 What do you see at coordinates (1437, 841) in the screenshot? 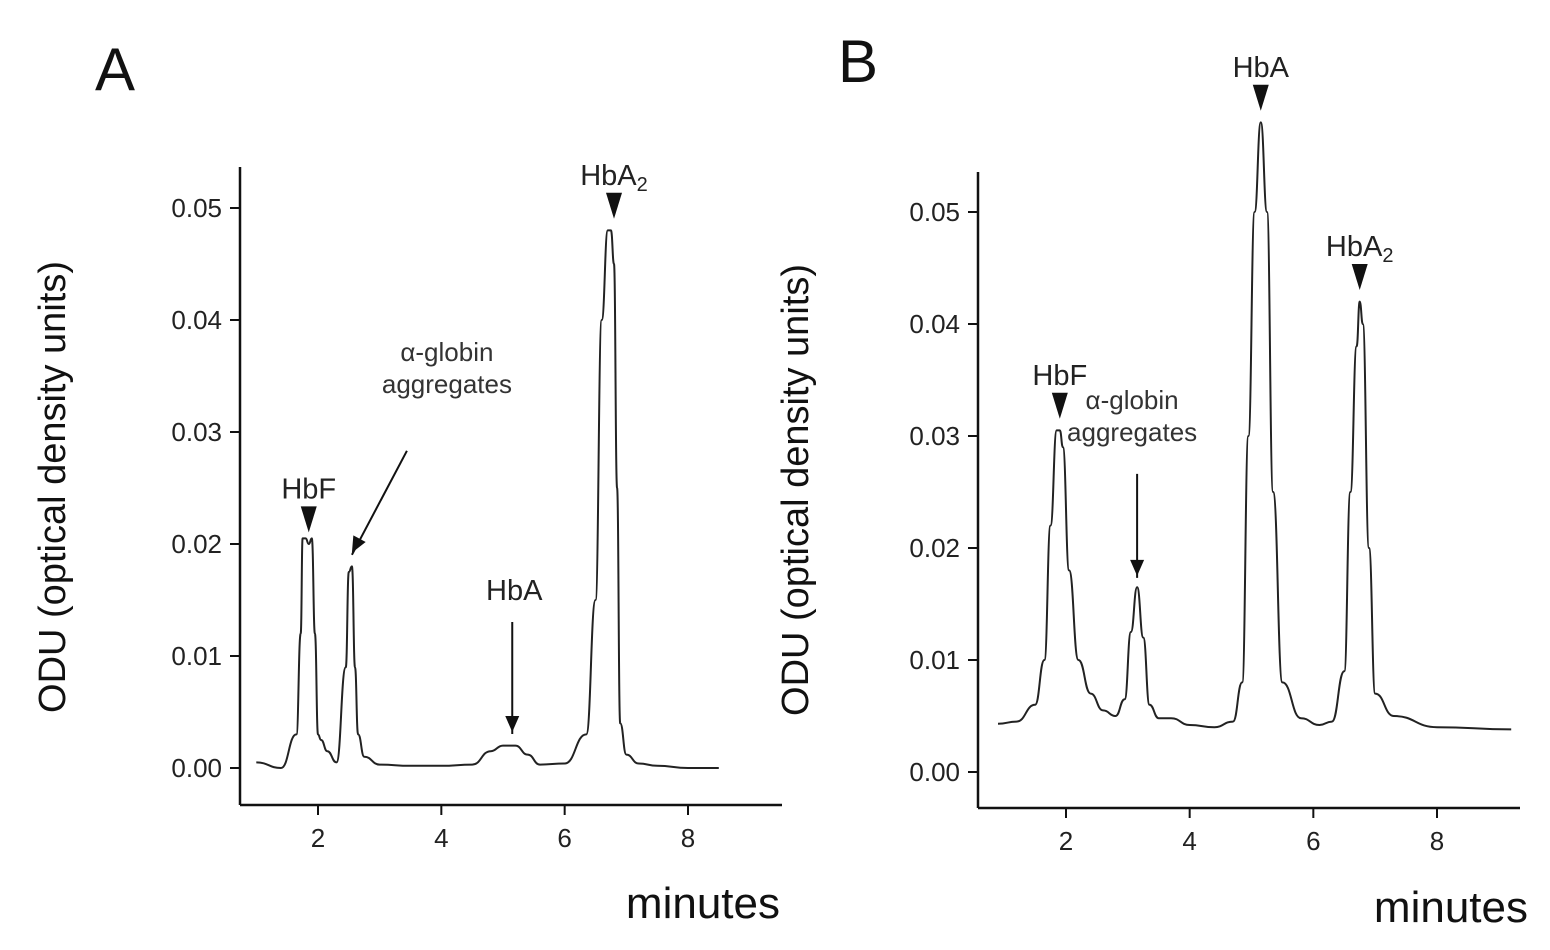
I see `panel-b-x-tick-label: 8` at bounding box center [1437, 841].